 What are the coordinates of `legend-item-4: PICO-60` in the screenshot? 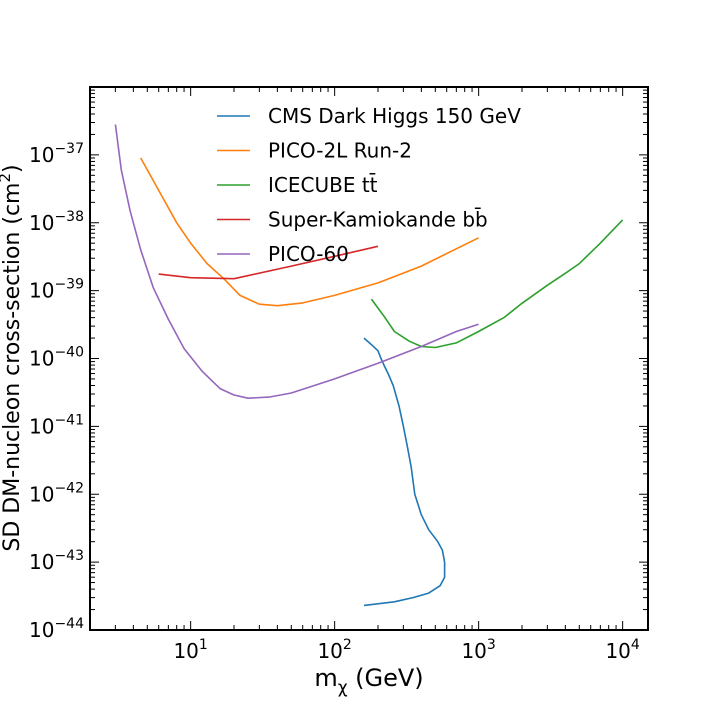 It's located at (283, 254).